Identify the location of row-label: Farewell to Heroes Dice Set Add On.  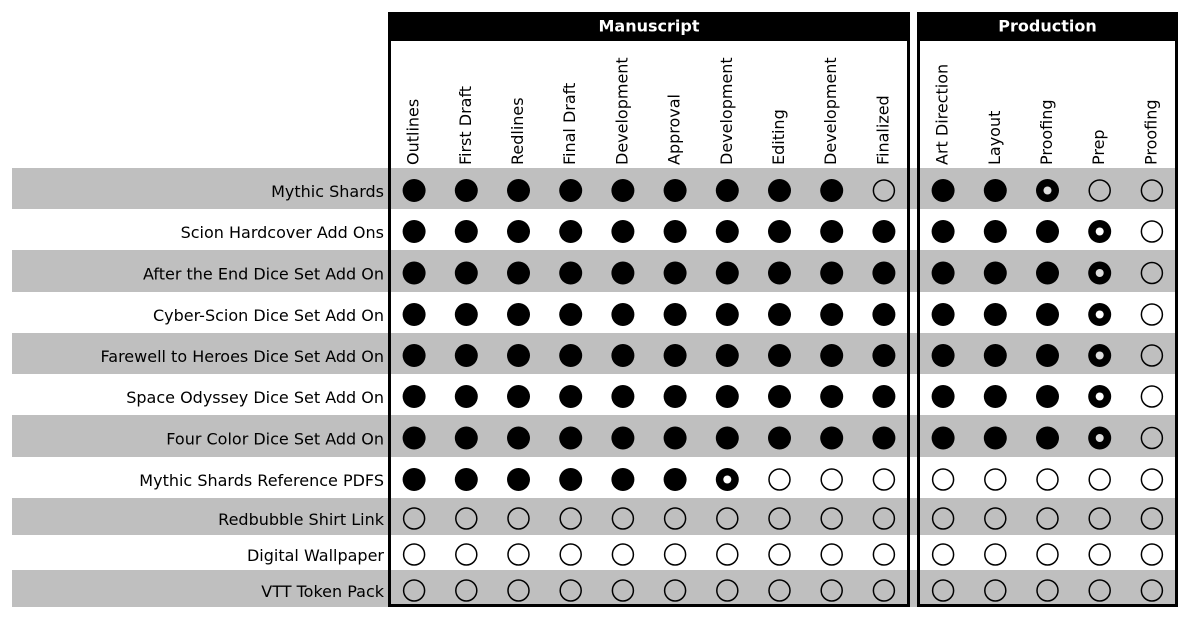
(242, 356).